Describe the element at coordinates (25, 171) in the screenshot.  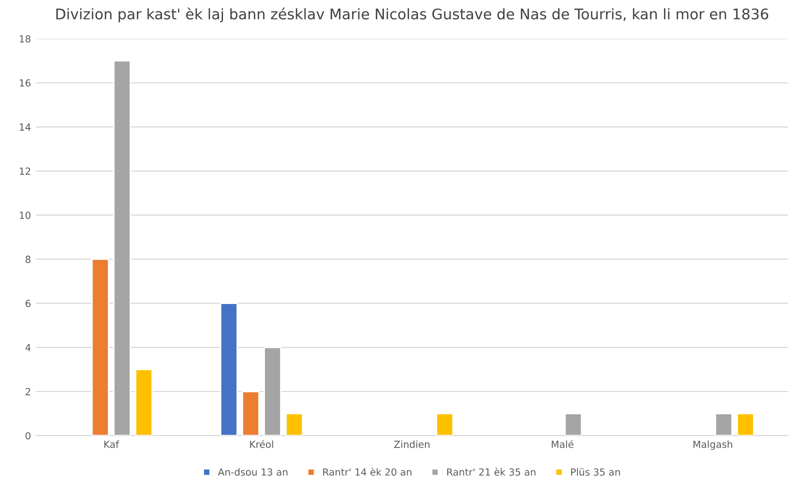
I see `y-tick-label: 12` at that location.